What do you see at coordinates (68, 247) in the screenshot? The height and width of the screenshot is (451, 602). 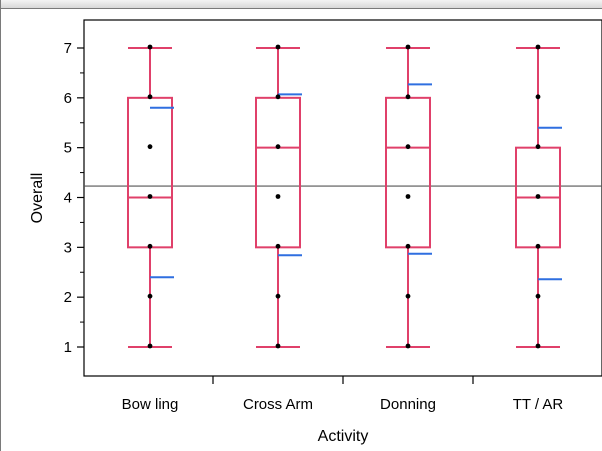 I see `y-tick-label: 3` at bounding box center [68, 247].